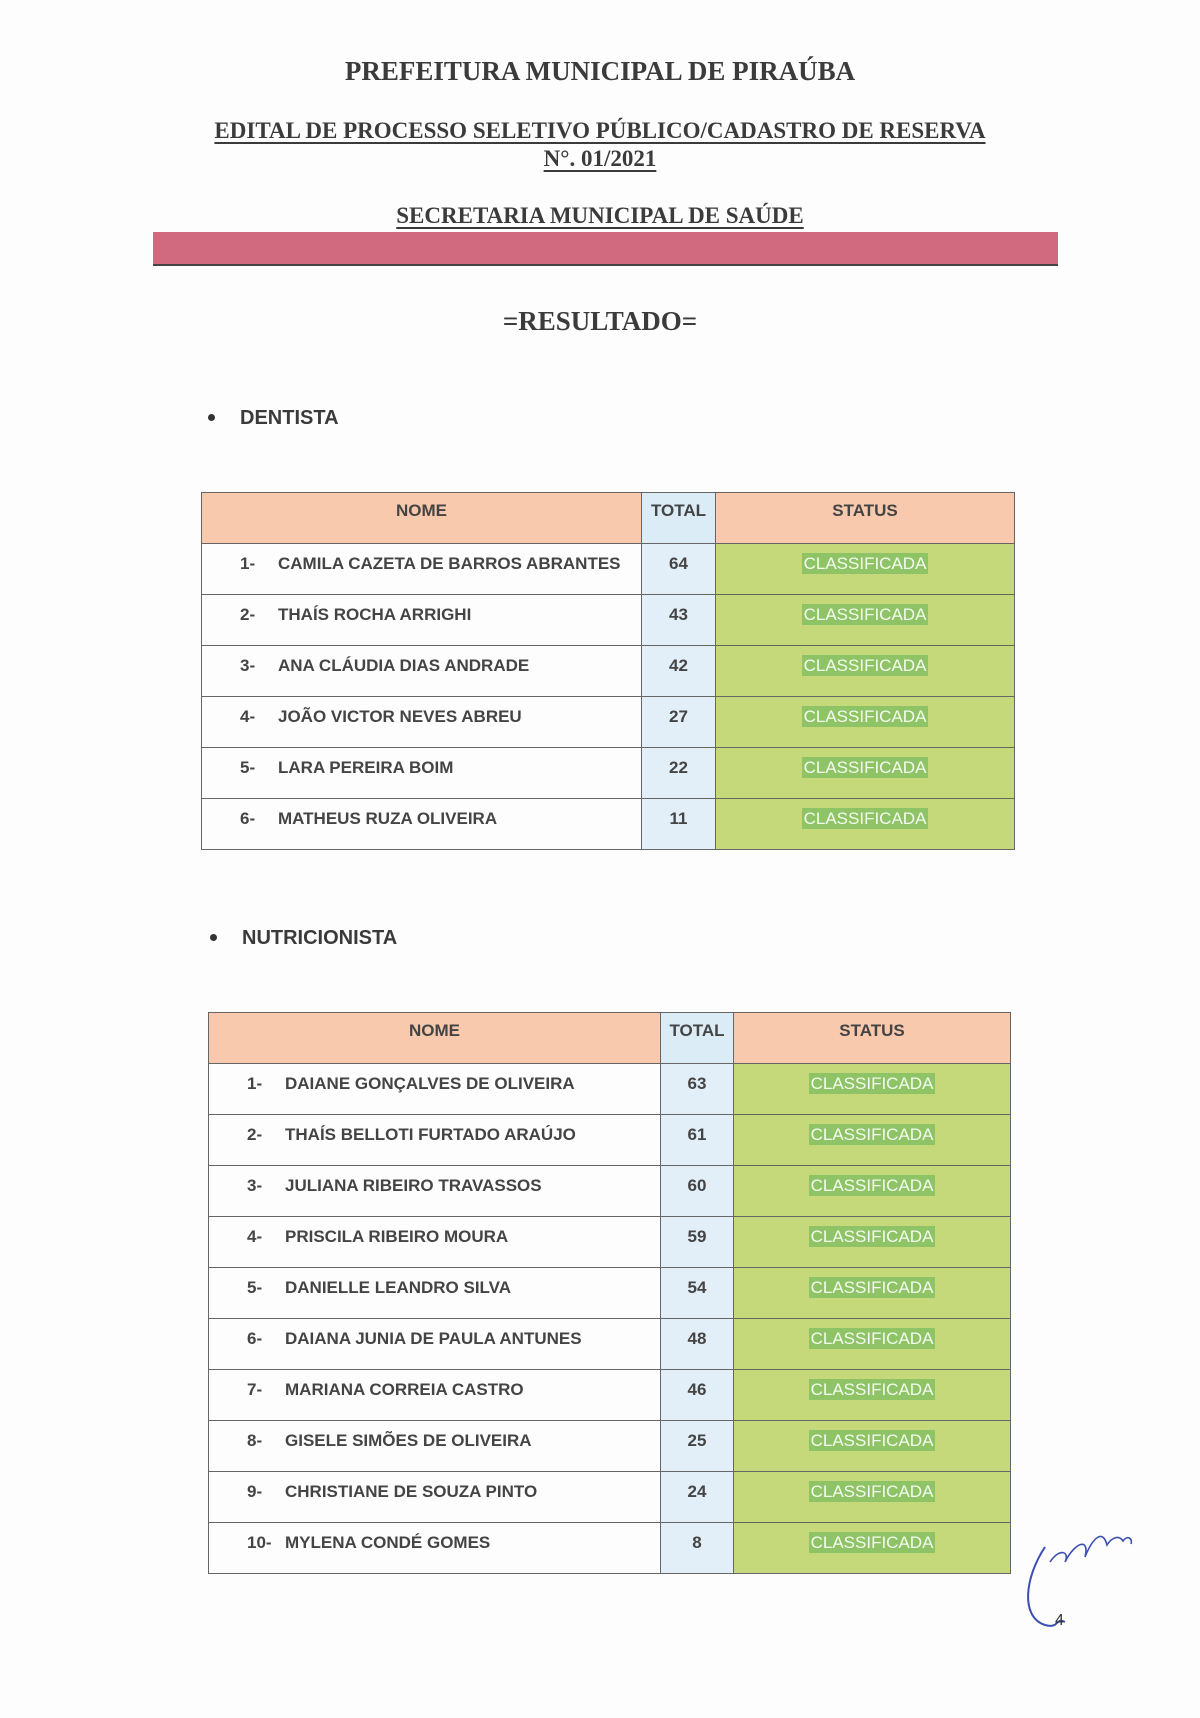 The width and height of the screenshot is (1200, 1718). What do you see at coordinates (434, 1242) in the screenshot?
I see `name-cell: 4- PRISCILA RIBEIRO MOURA` at bounding box center [434, 1242].